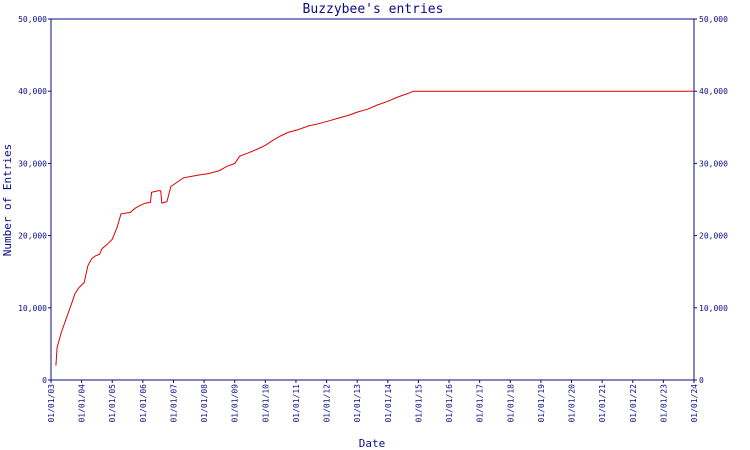  What do you see at coordinates (32, 308) in the screenshot?
I see `y-tick-label: 10,000` at bounding box center [32, 308].